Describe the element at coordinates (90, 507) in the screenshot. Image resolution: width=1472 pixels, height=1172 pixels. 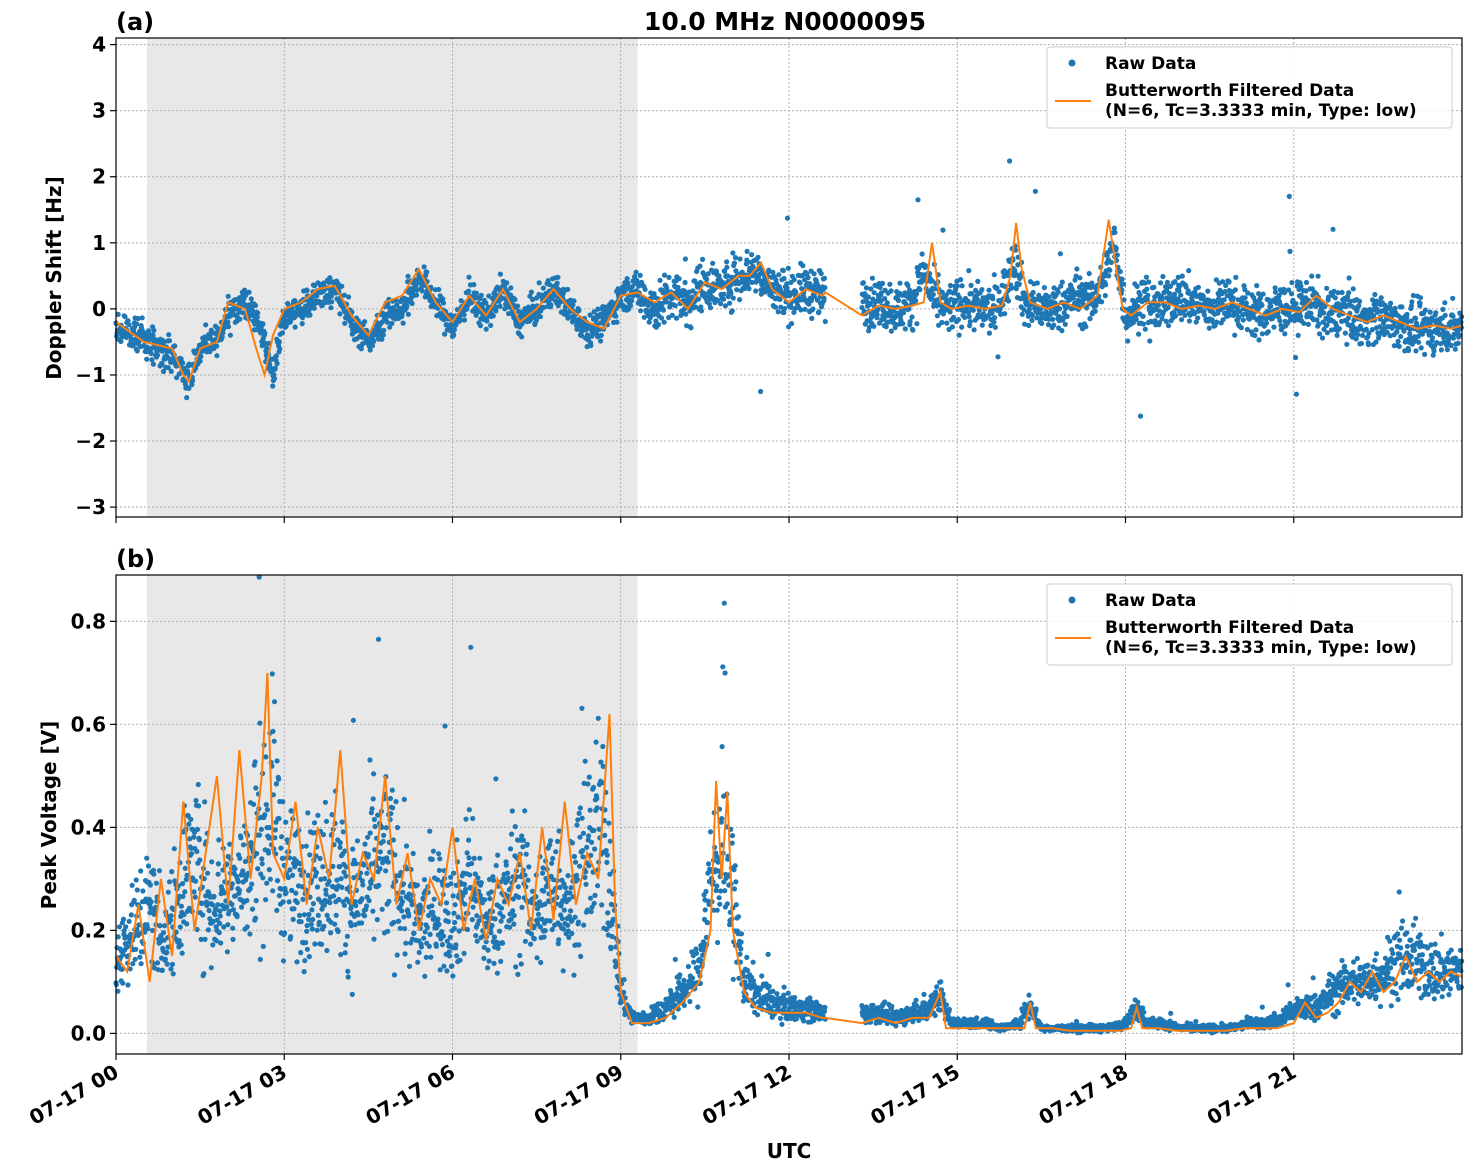
I see `y-tick-label: −3` at that location.